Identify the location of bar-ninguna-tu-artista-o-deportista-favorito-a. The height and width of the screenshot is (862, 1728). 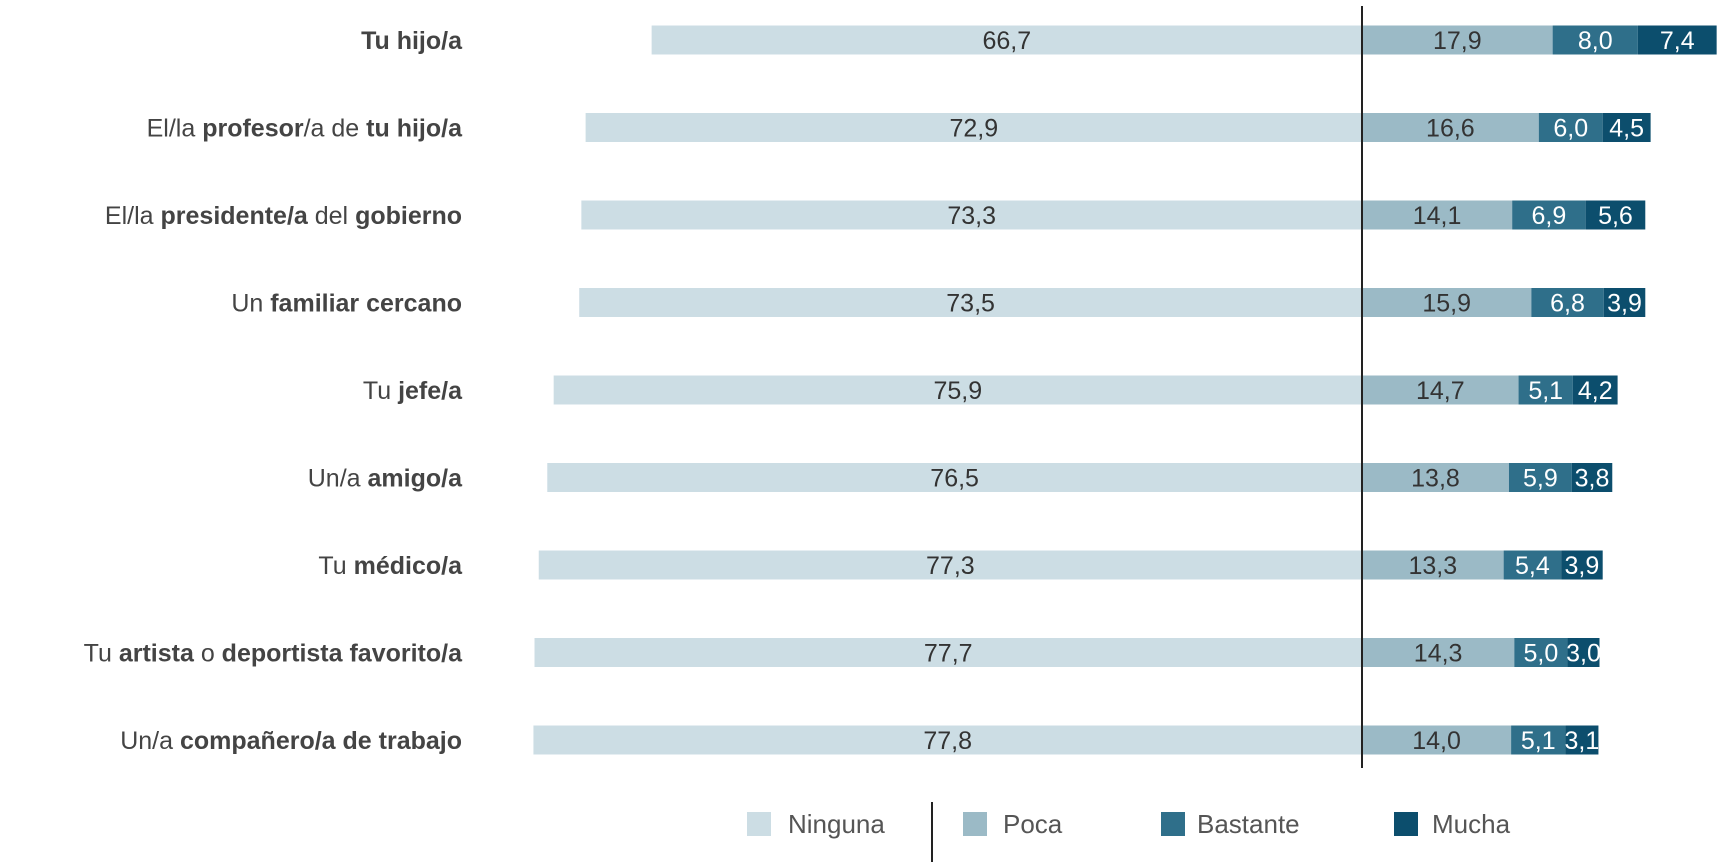
(948, 652).